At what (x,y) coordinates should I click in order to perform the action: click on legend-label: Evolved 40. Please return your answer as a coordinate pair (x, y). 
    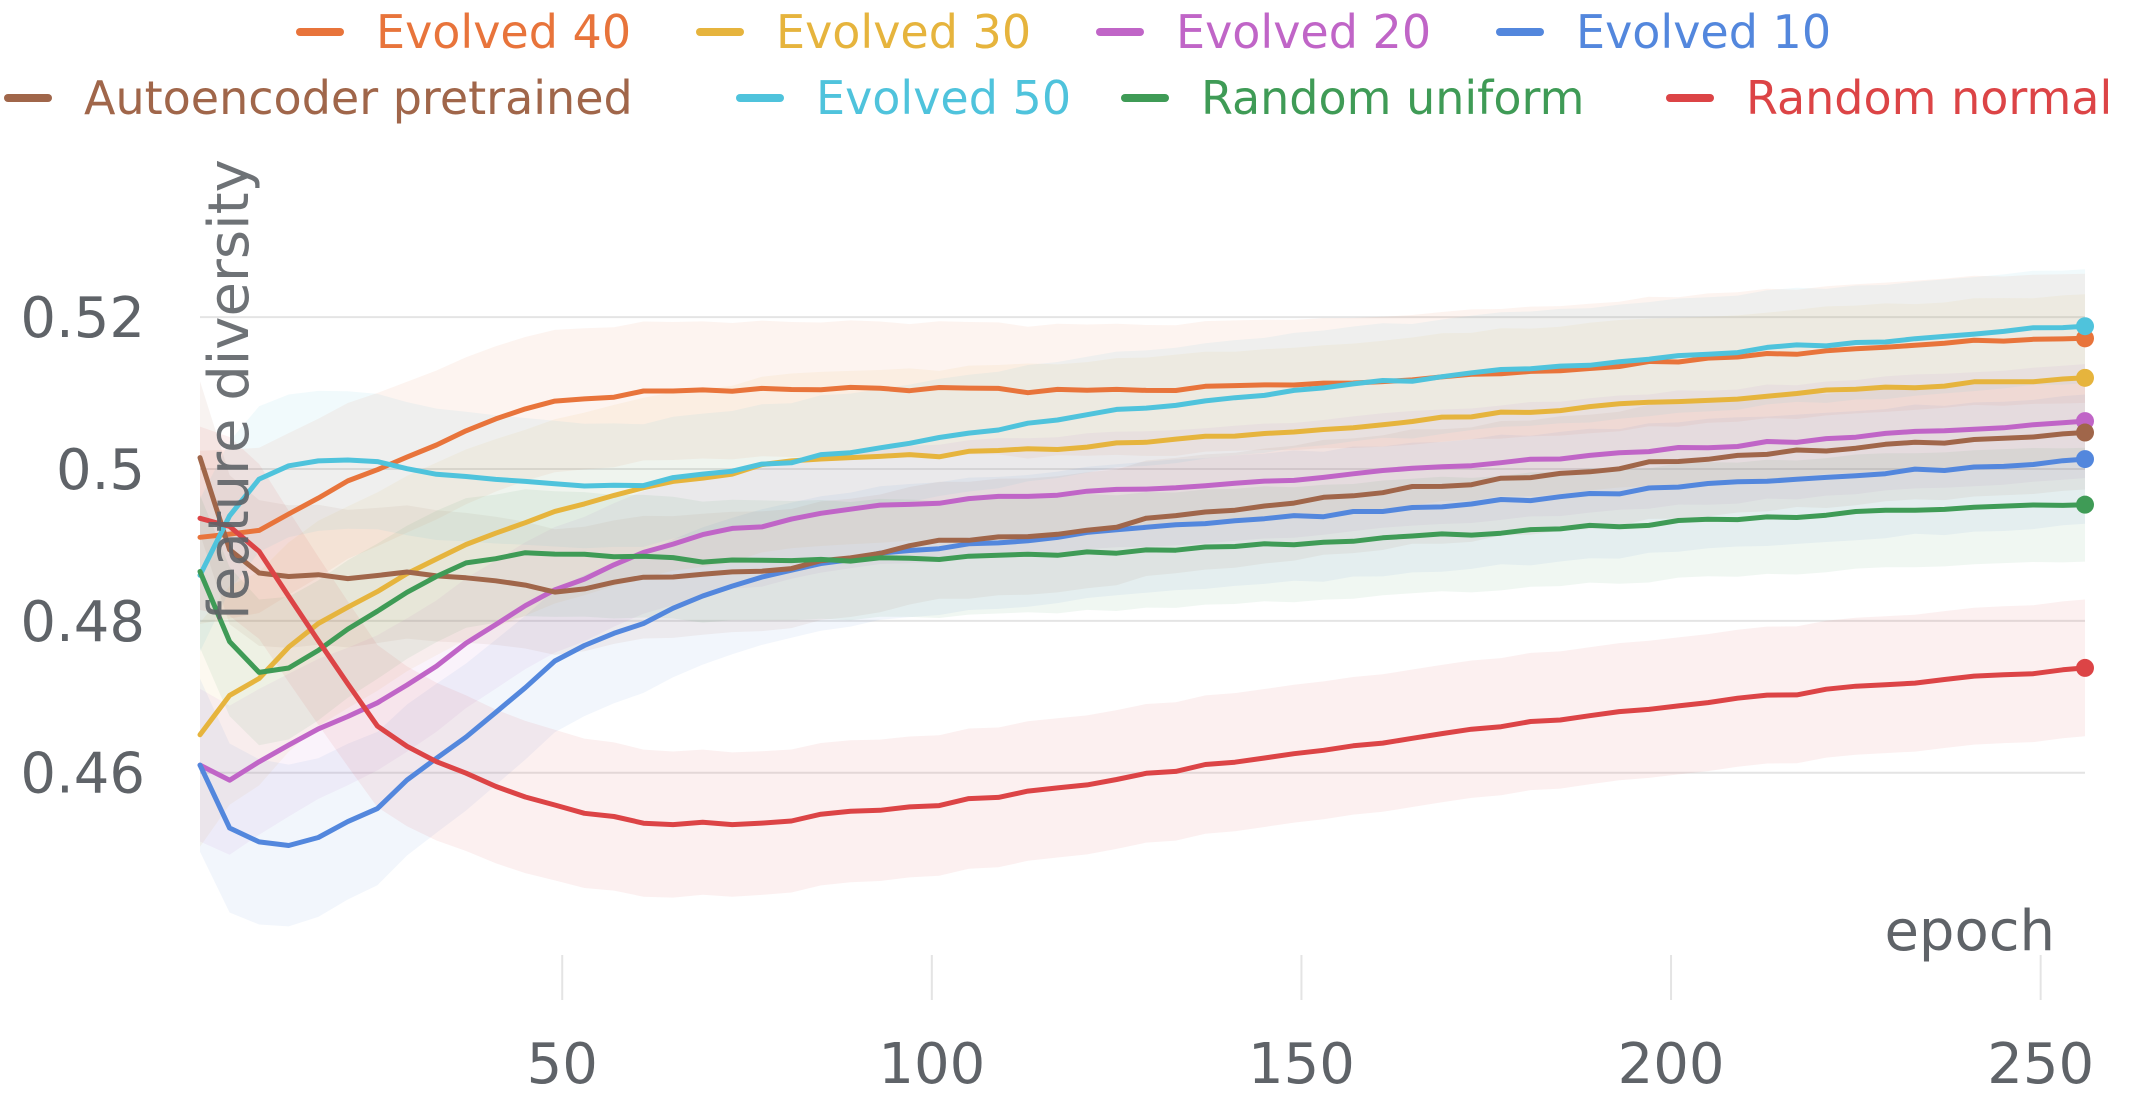
    Looking at the image, I should click on (503, 32).